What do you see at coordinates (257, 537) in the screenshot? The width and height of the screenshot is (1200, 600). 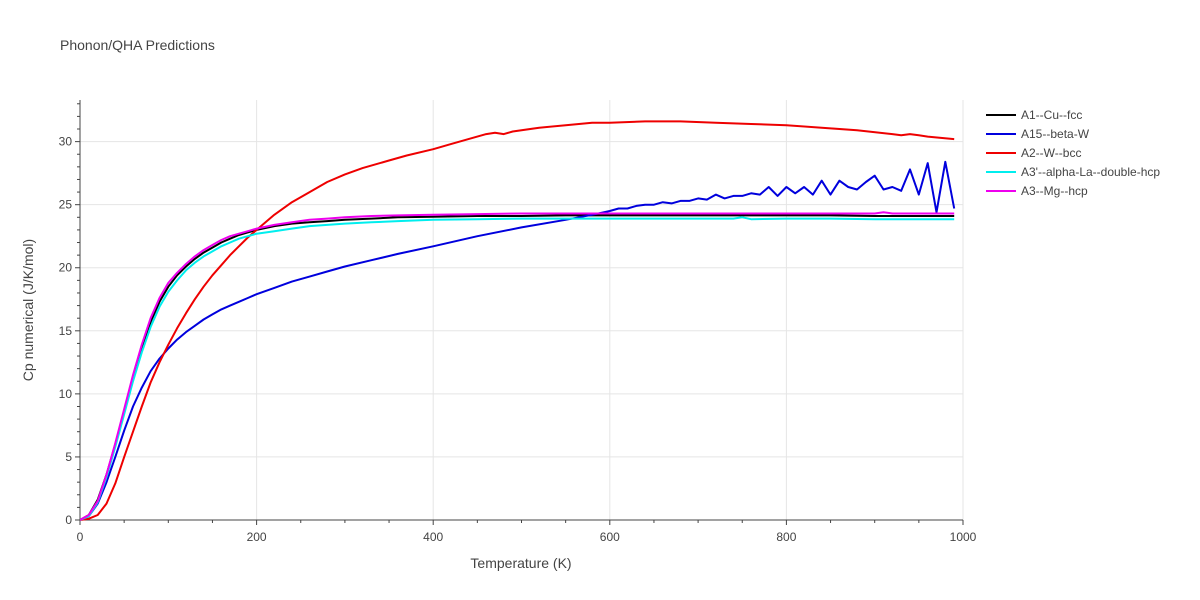 I see `x-tick-label: 200` at bounding box center [257, 537].